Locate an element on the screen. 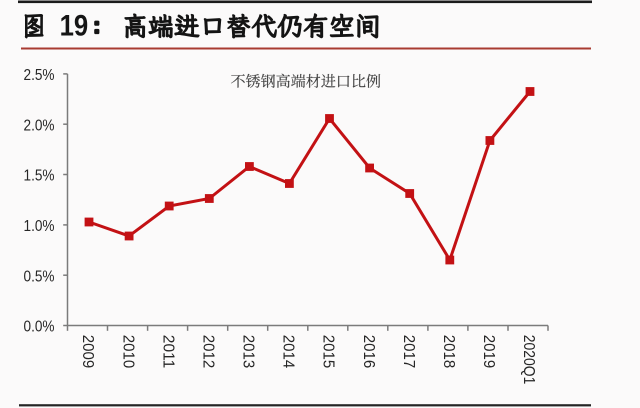 The height and width of the screenshot is (408, 640). svg-text: 2019 is located at coordinates (488, 352).